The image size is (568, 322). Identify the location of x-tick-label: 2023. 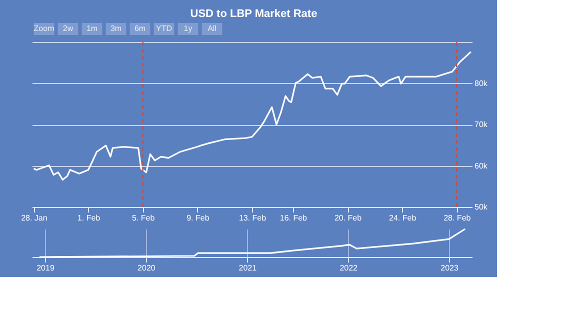
(449, 268).